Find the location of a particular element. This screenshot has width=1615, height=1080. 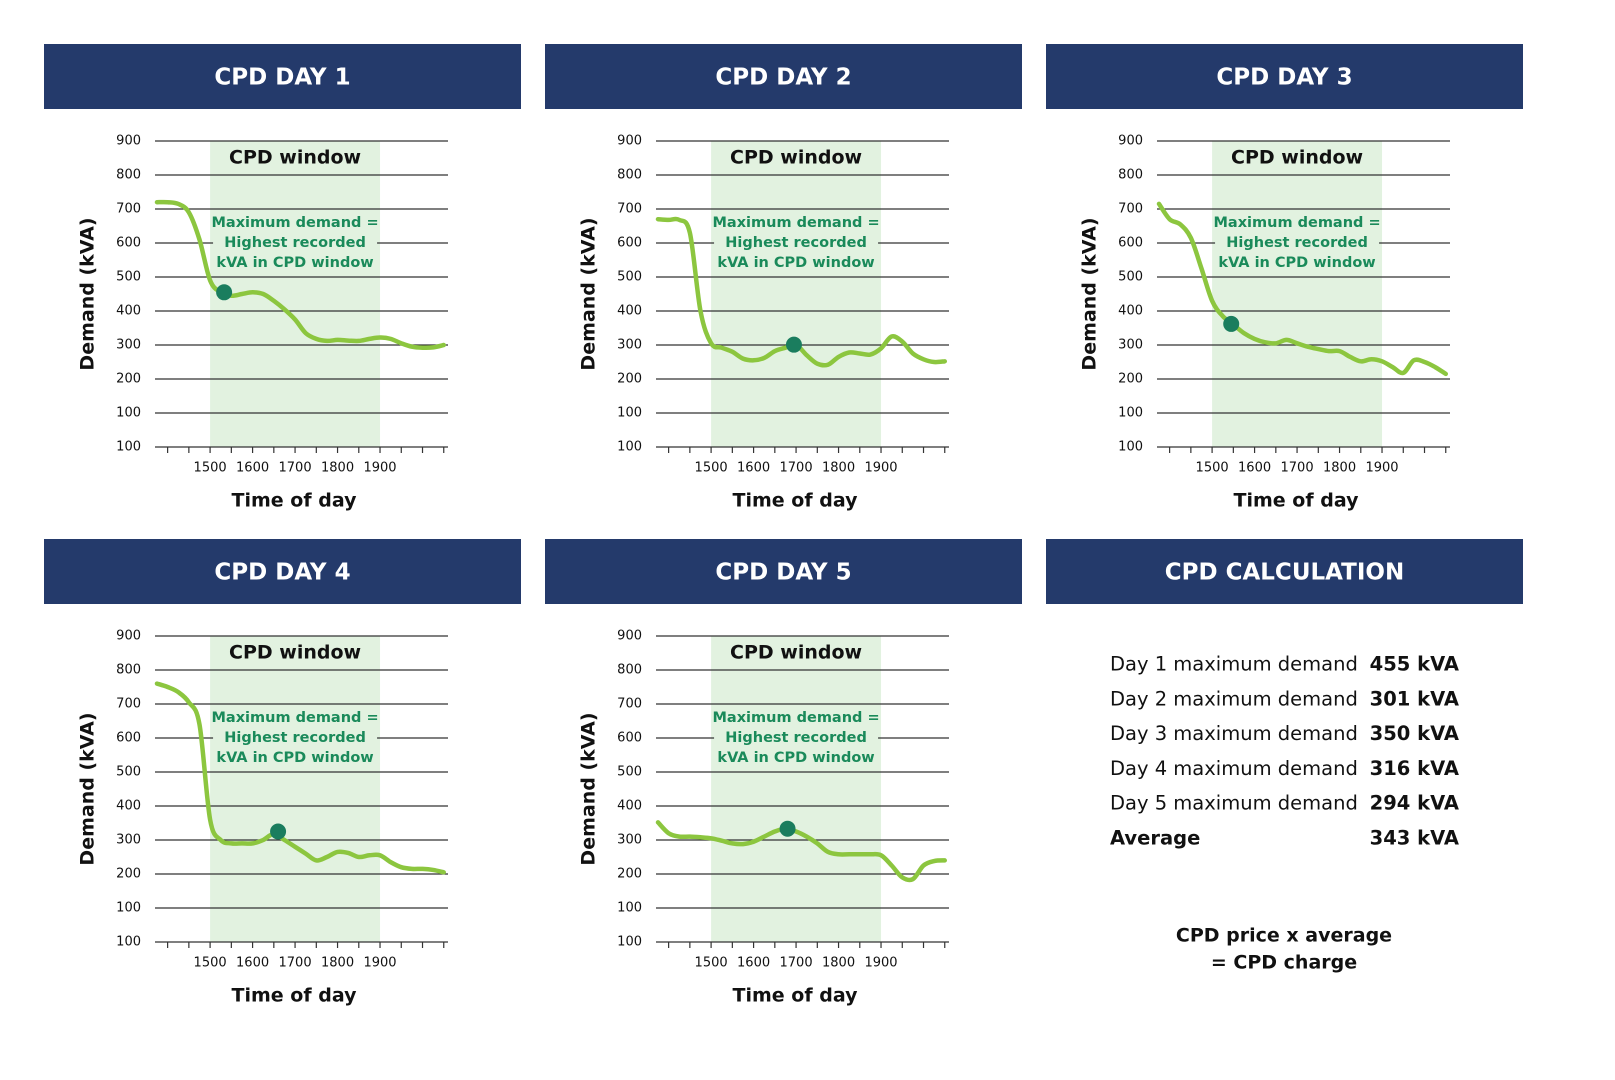

annotation-bg is located at coordinates (295, 243).